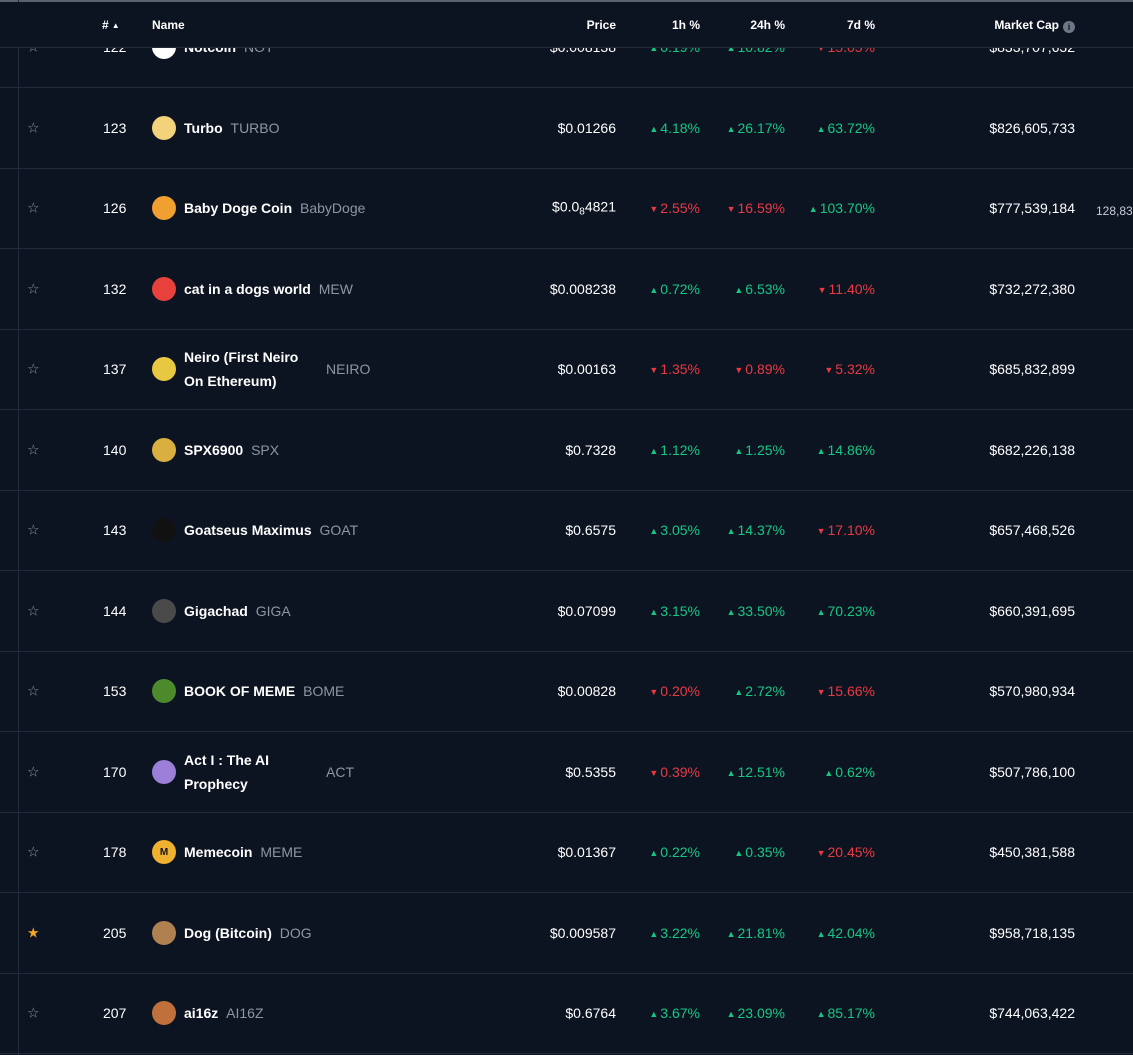  What do you see at coordinates (765, 449) in the screenshot?
I see `change-24h-value: 1.25%` at bounding box center [765, 449].